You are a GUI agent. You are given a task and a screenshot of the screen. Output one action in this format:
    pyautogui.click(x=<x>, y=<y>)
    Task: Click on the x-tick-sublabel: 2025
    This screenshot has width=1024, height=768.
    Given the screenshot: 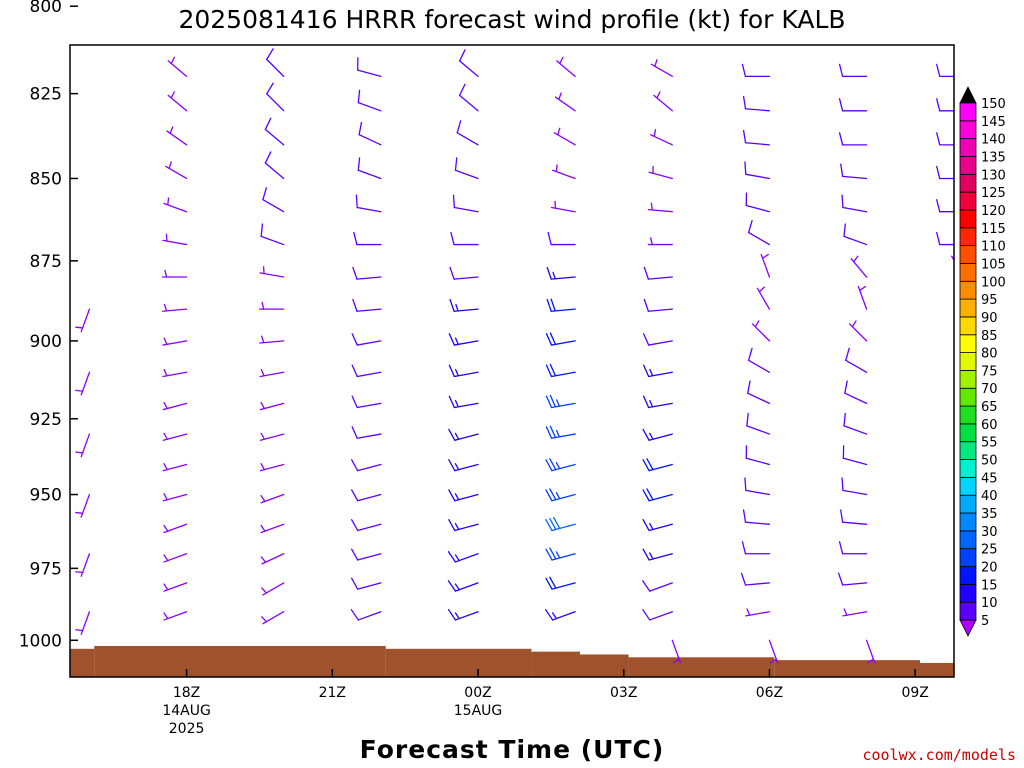 What is the action you would take?
    pyautogui.click(x=187, y=729)
    